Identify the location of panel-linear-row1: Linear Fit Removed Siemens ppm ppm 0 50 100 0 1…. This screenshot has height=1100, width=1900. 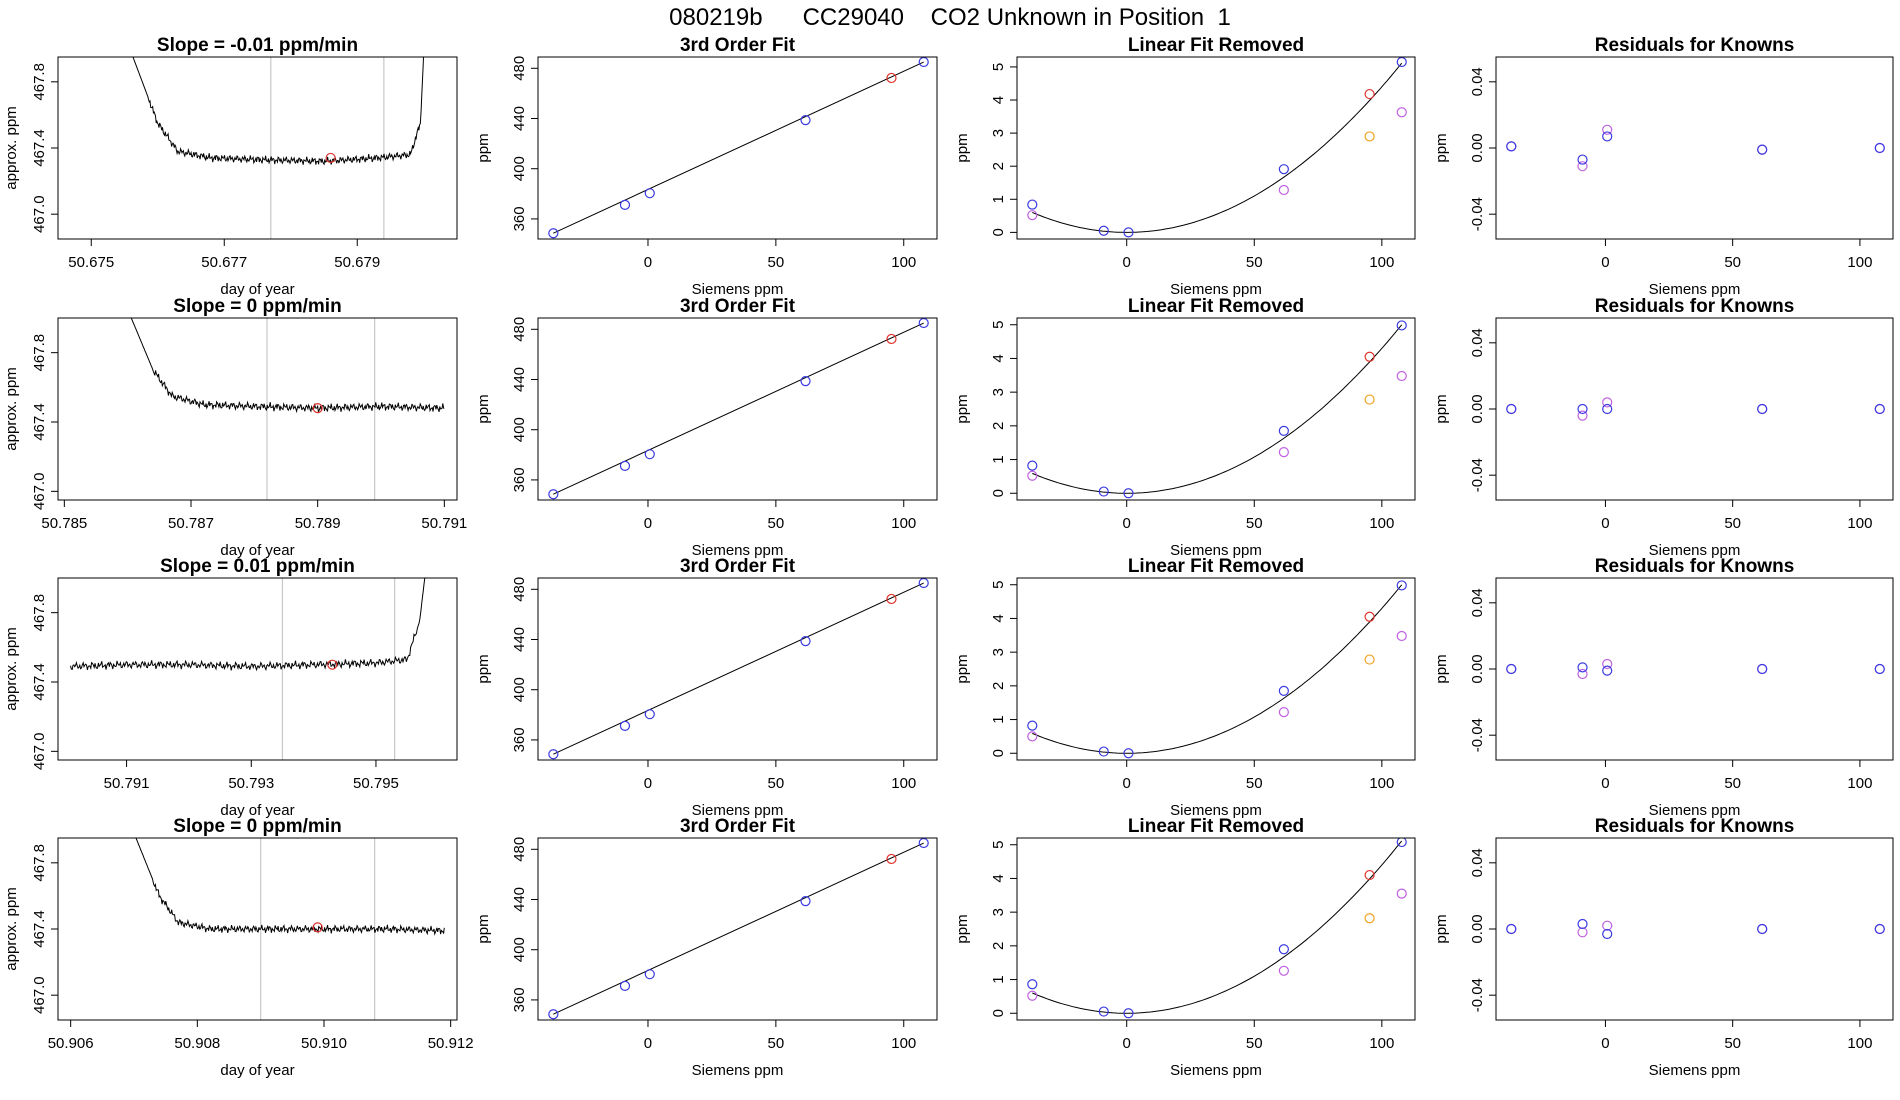
(1185, 166).